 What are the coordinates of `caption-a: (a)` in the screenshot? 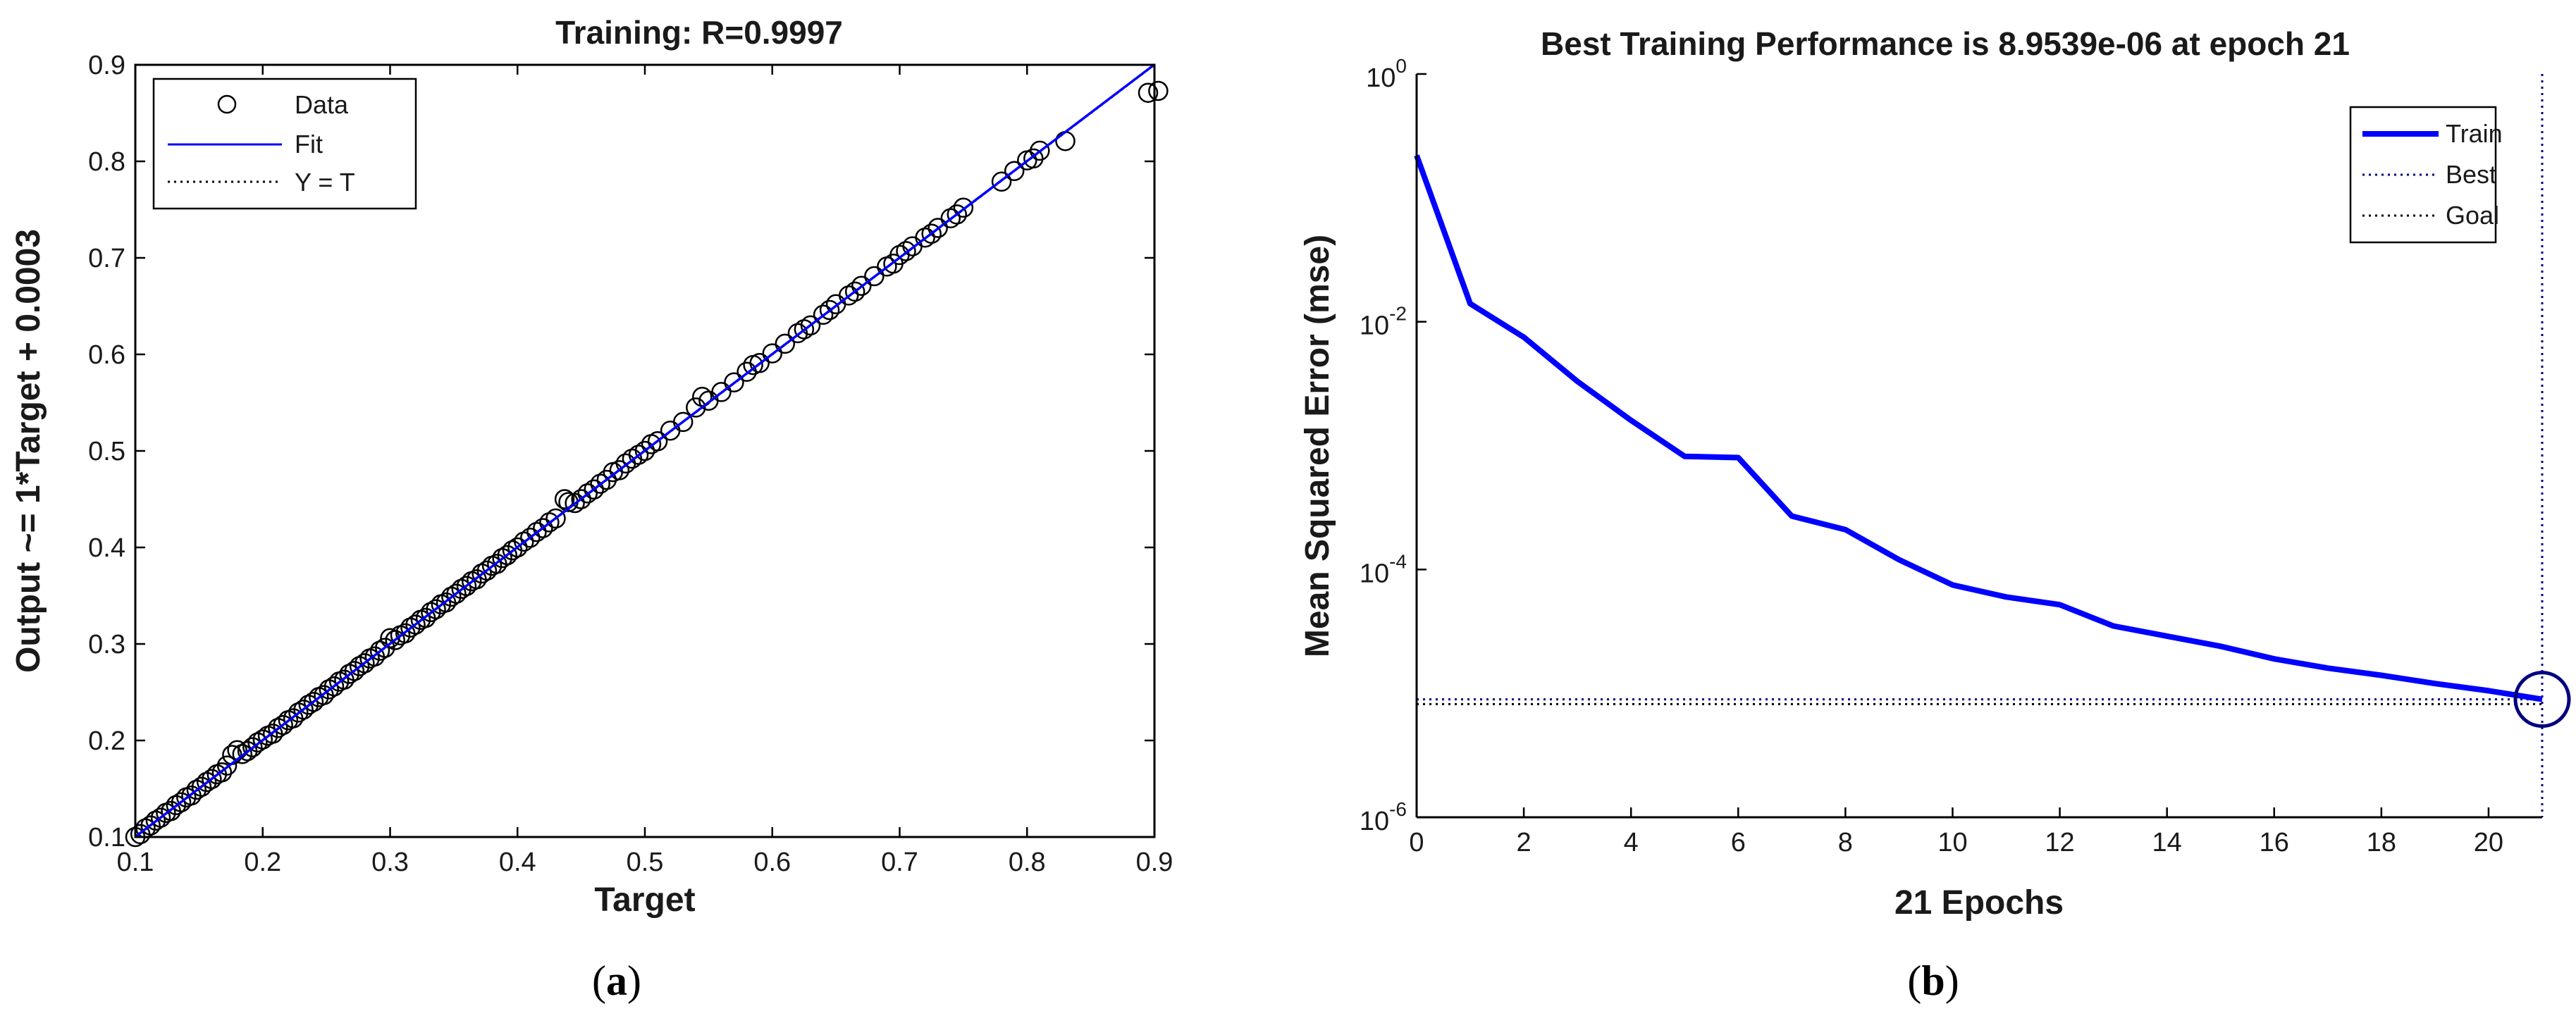 It's located at (616, 981).